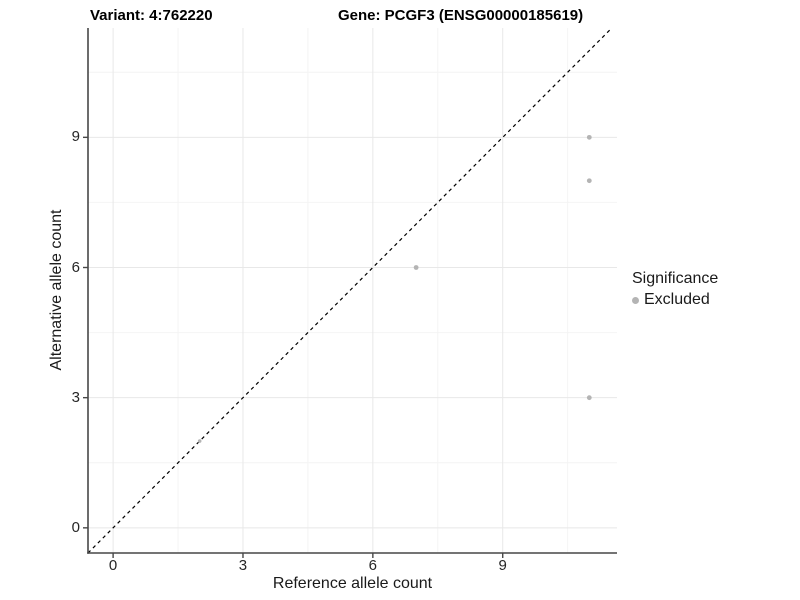  Describe the element at coordinates (675, 289) in the screenshot. I see `legend: Significance Excluded` at that location.